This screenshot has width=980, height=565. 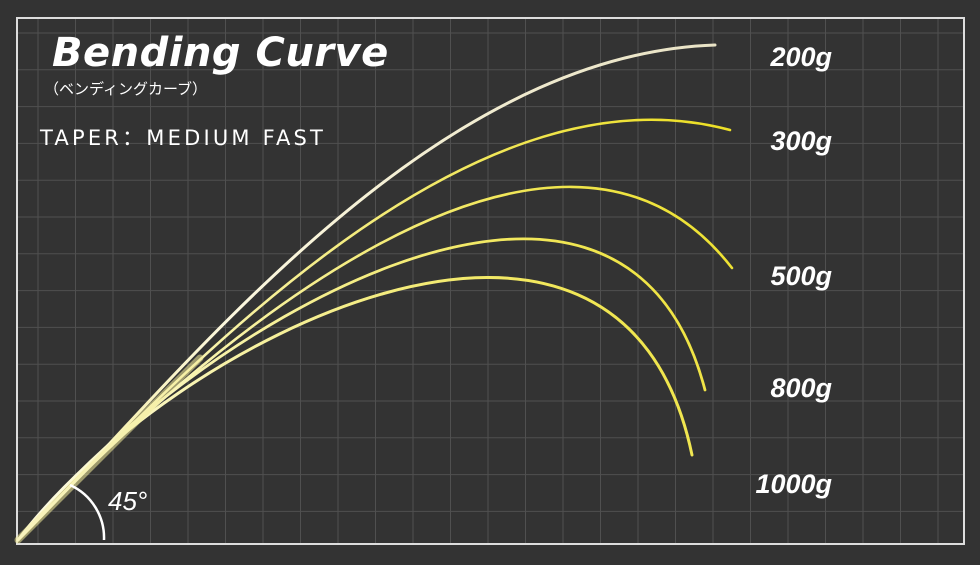 What do you see at coordinates (800, 57) in the screenshot?
I see `load-label-200g: 200g` at bounding box center [800, 57].